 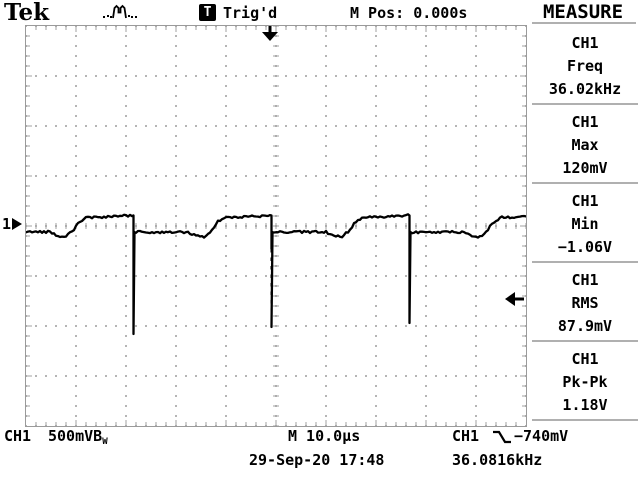 What do you see at coordinates (270, 33) in the screenshot?
I see `trigger-position-marker-icon` at bounding box center [270, 33].